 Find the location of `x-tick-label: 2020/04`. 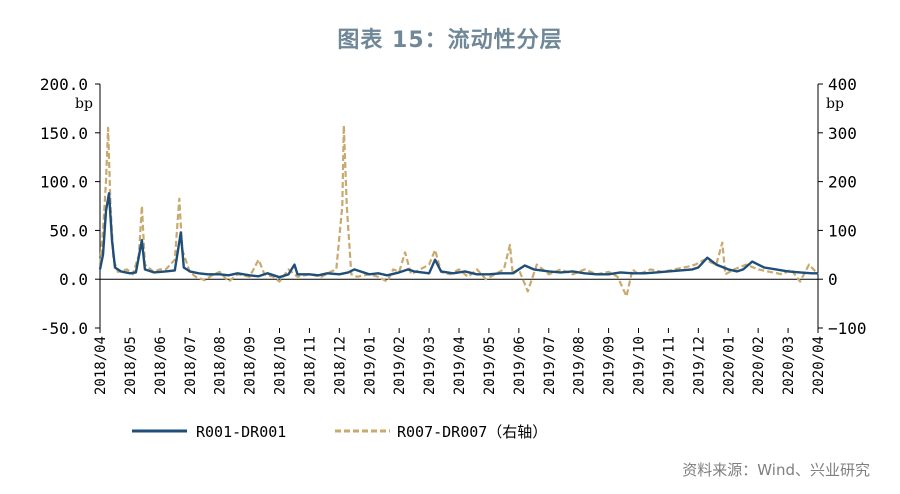

x-tick-label: 2020/04 is located at coordinates (819, 365).